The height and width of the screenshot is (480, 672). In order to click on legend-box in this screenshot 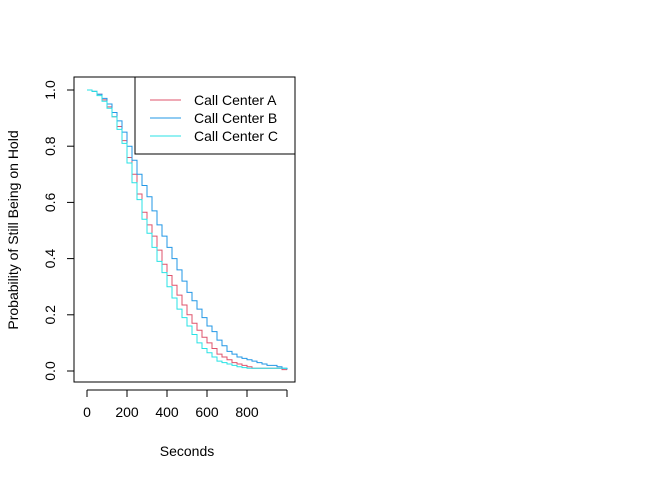, I will do `click(215, 115)`.